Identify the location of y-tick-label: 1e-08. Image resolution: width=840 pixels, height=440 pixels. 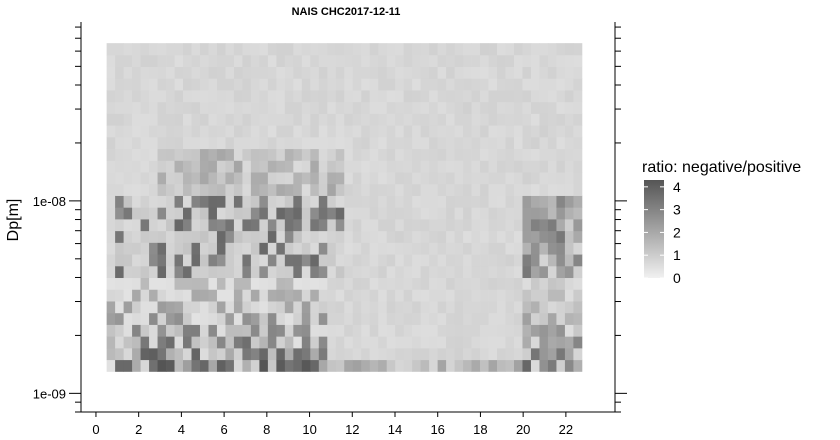
(49, 201).